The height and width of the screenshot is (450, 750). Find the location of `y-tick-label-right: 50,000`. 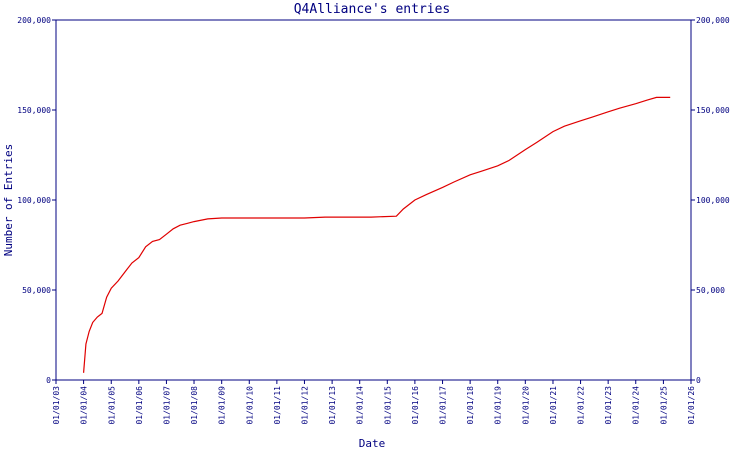

y-tick-label-right: 50,000 is located at coordinates (710, 290).